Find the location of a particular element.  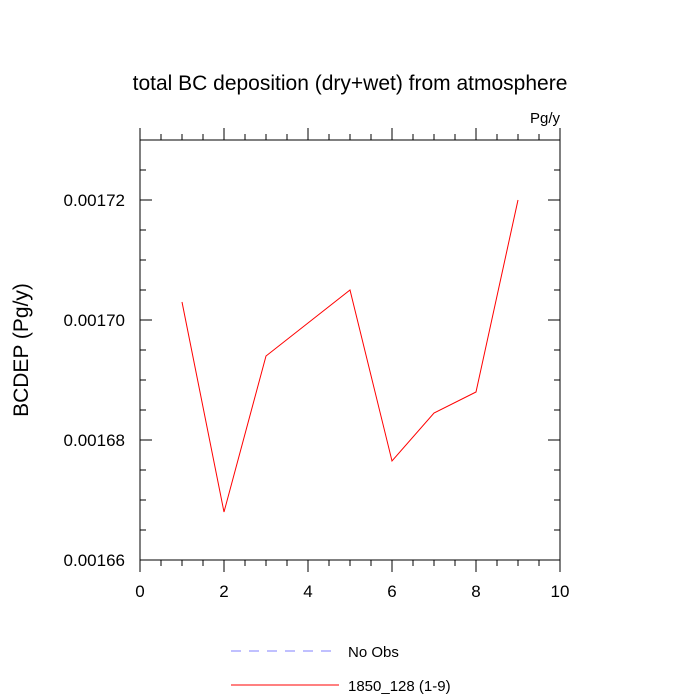

y-tick-label: 0.00170 is located at coordinates (94, 320).